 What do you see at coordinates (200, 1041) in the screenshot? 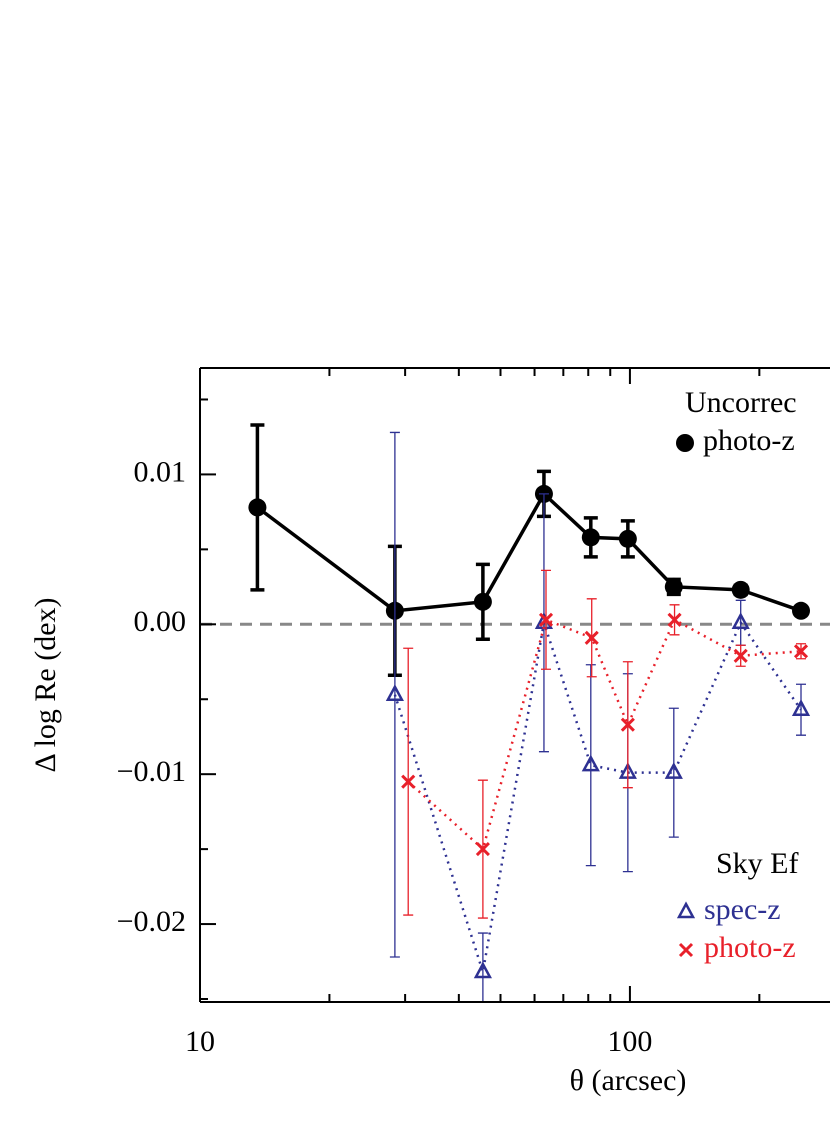
I see `x-tick-label: 10` at bounding box center [200, 1041].